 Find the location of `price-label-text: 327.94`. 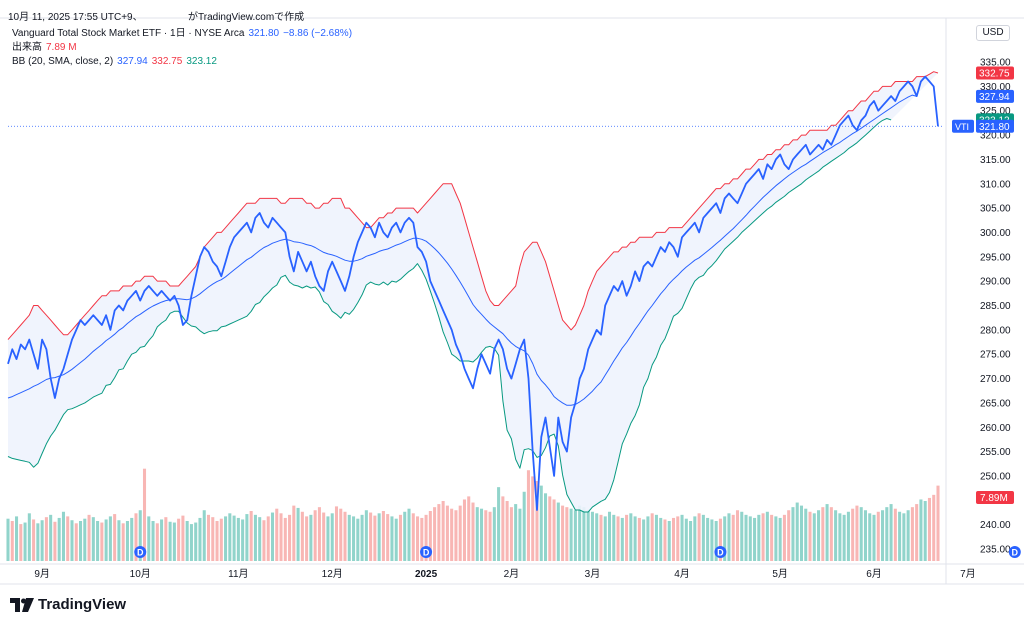

price-label-text: 327.94 is located at coordinates (994, 97).